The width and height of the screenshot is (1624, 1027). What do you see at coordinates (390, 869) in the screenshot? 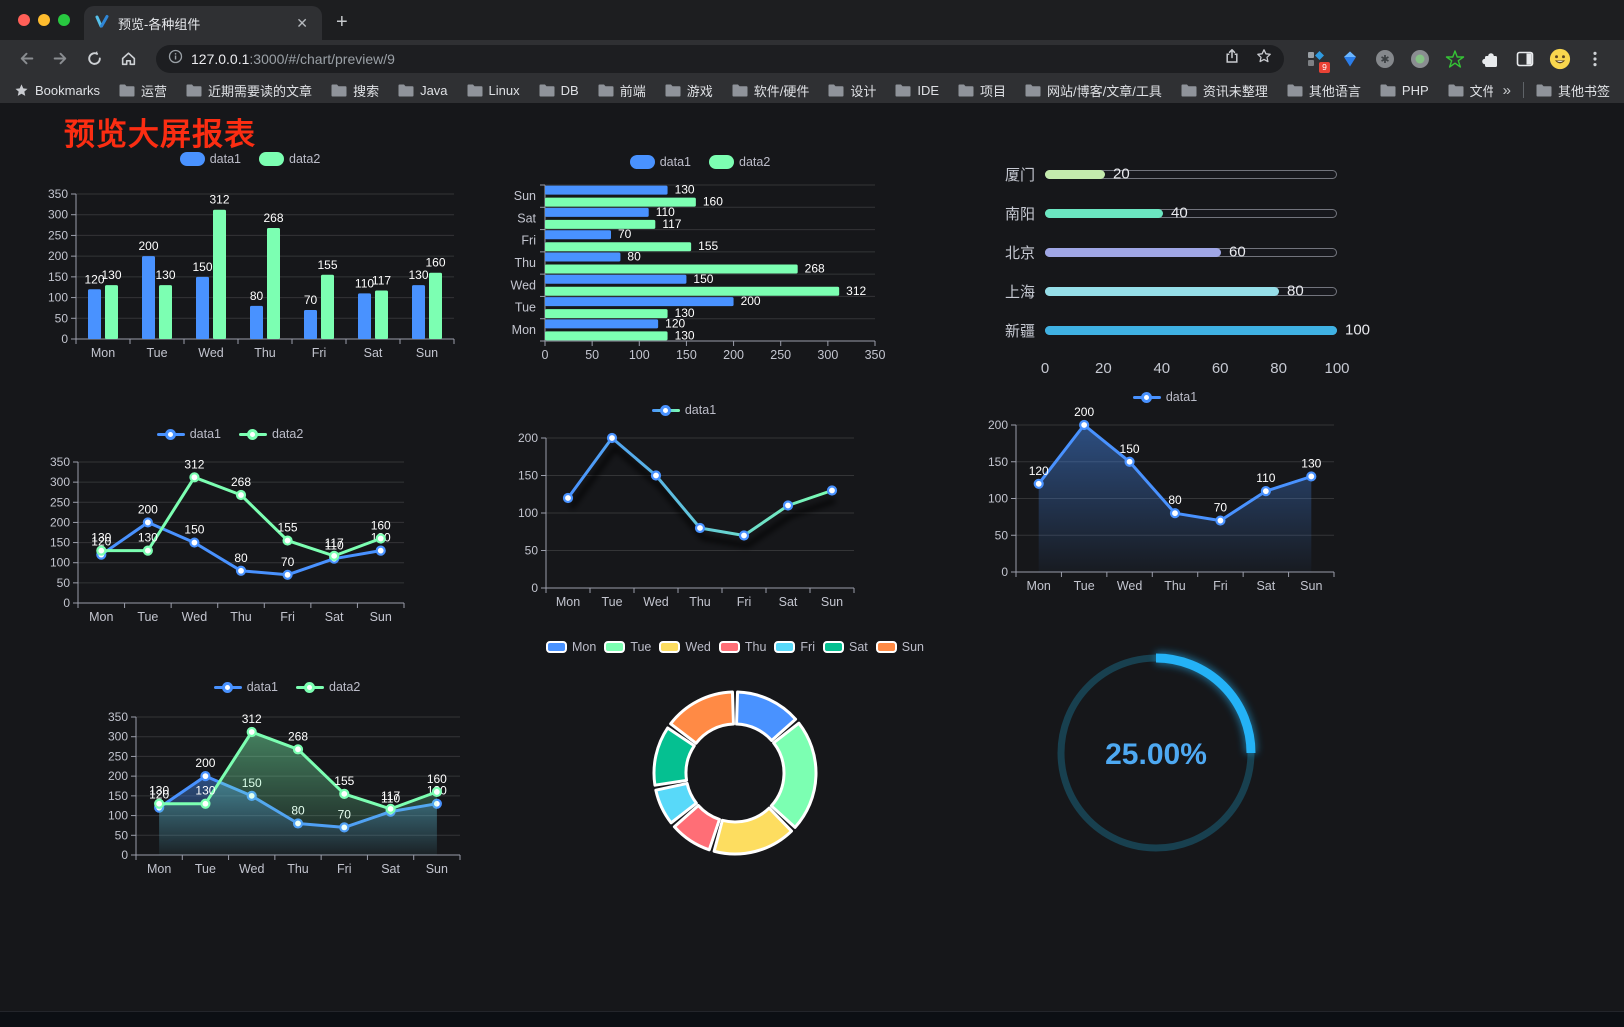
I see `svg-text: Sat` at bounding box center [390, 869].